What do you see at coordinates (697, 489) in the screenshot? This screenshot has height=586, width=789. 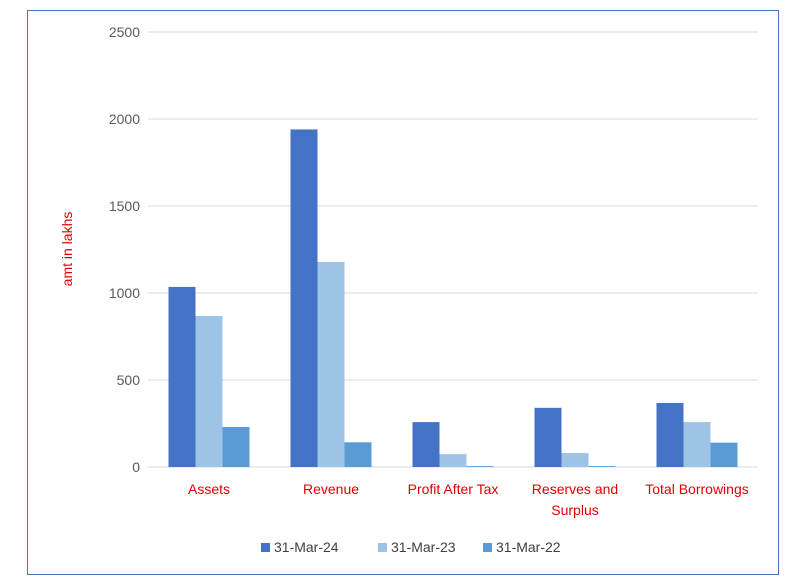 I see `x-category-label: Total Borrowings` at bounding box center [697, 489].